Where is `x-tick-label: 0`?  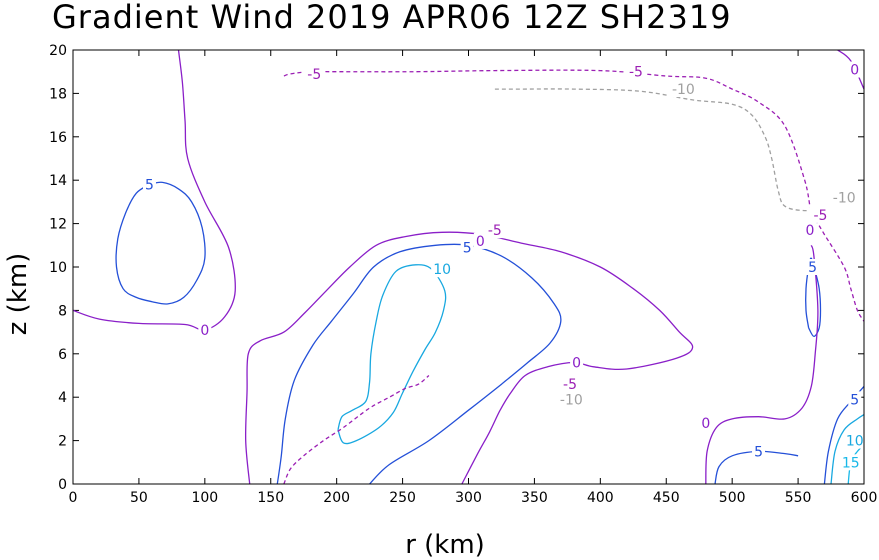
x-tick-label: 0 is located at coordinates (73, 498).